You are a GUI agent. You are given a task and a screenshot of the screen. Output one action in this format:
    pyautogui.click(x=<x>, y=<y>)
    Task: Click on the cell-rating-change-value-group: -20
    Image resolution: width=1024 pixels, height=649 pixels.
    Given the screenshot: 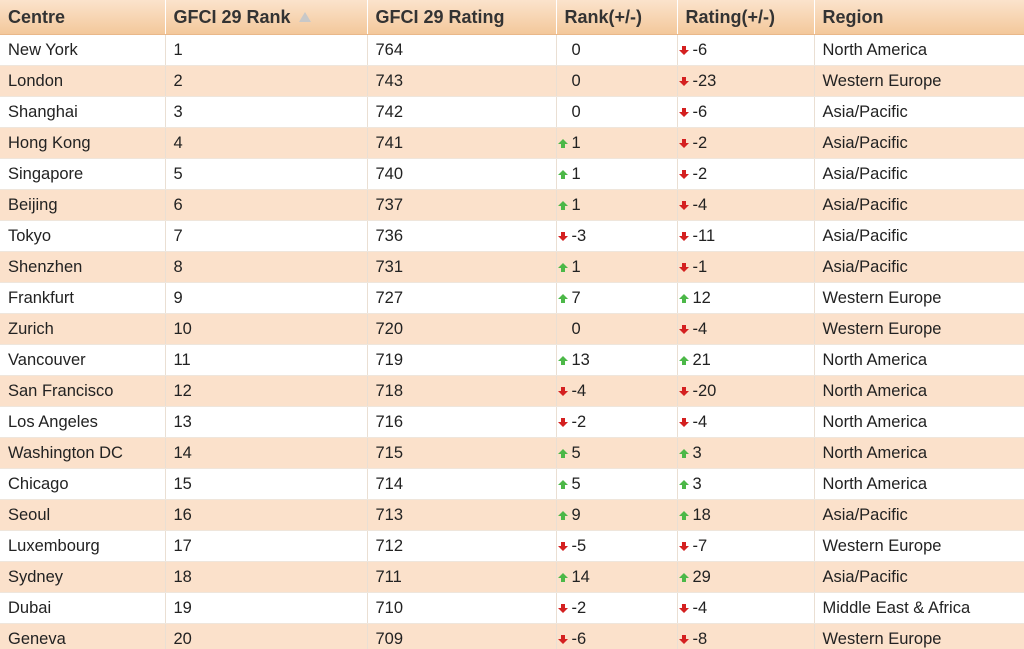 What is the action you would take?
    pyautogui.click(x=697, y=391)
    